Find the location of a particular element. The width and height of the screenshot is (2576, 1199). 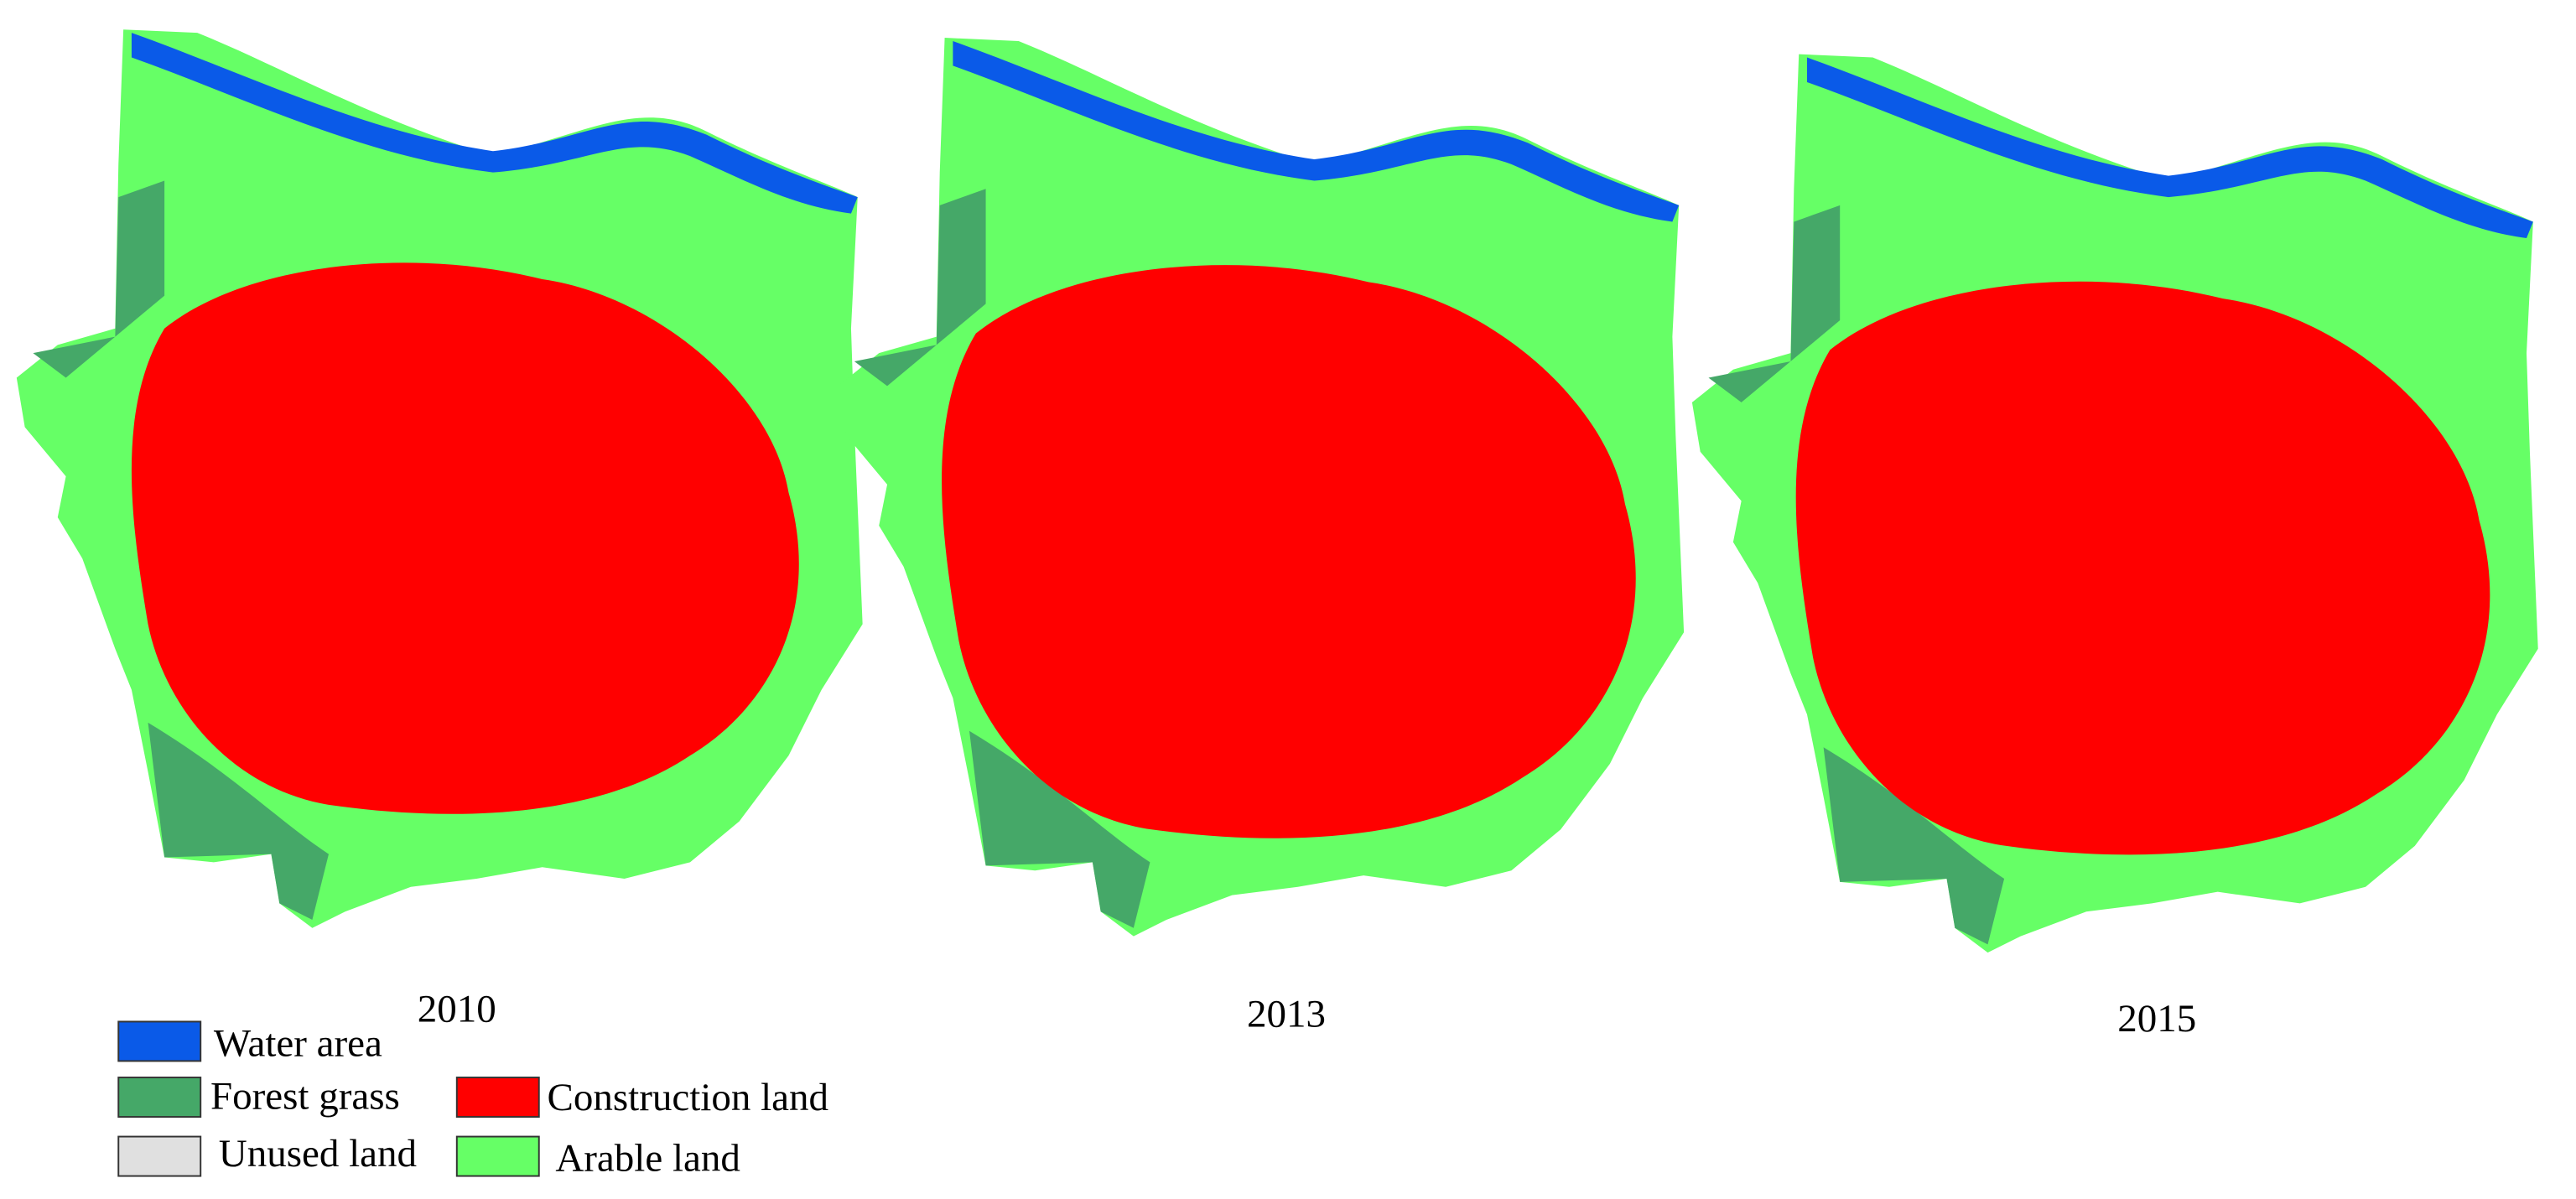

legend-label: Water area is located at coordinates (298, 1044).